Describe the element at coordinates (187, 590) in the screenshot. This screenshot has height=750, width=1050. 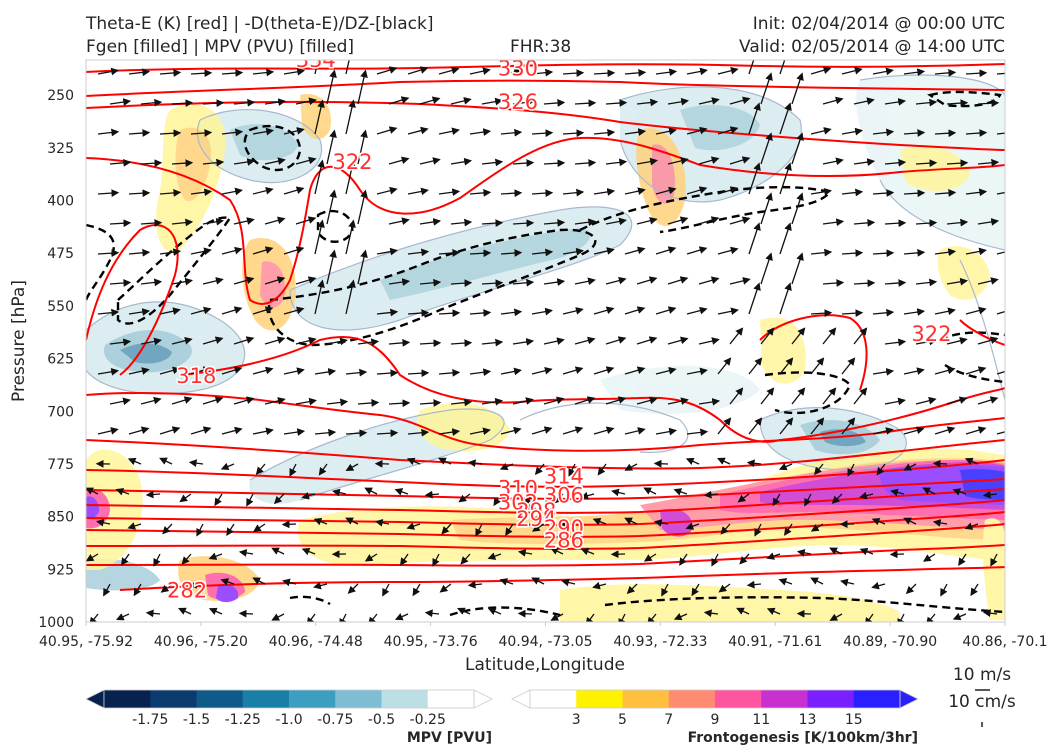
I see `theta-e-label: 282` at that location.